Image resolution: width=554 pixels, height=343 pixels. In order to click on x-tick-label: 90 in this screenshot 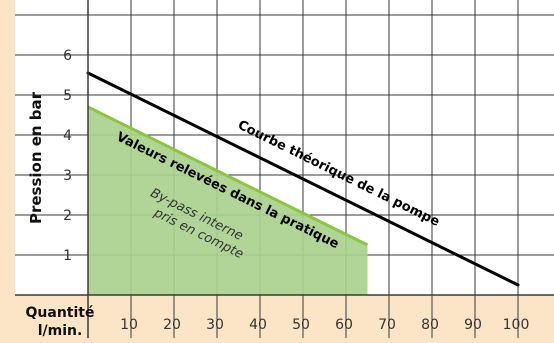, I will do `click(473, 325)`.